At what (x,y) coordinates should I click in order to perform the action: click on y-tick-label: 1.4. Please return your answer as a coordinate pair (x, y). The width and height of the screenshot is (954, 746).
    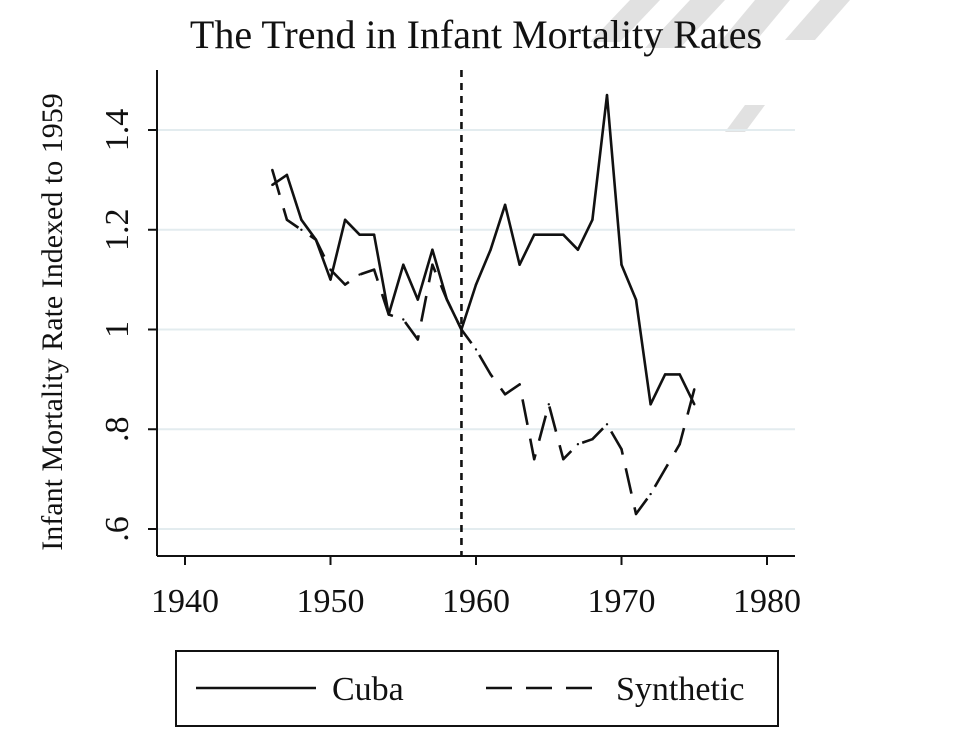
    Looking at the image, I should click on (117, 130).